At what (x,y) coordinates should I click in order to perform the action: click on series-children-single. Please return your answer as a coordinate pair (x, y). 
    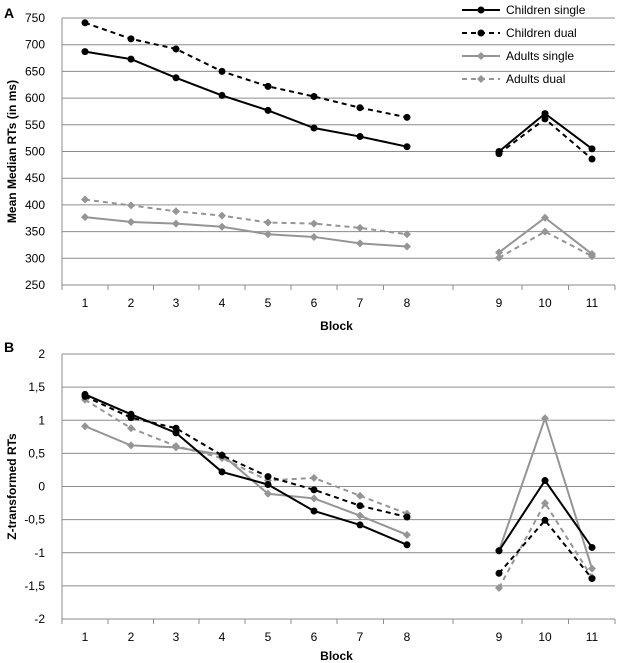
    Looking at the image, I should click on (338, 101).